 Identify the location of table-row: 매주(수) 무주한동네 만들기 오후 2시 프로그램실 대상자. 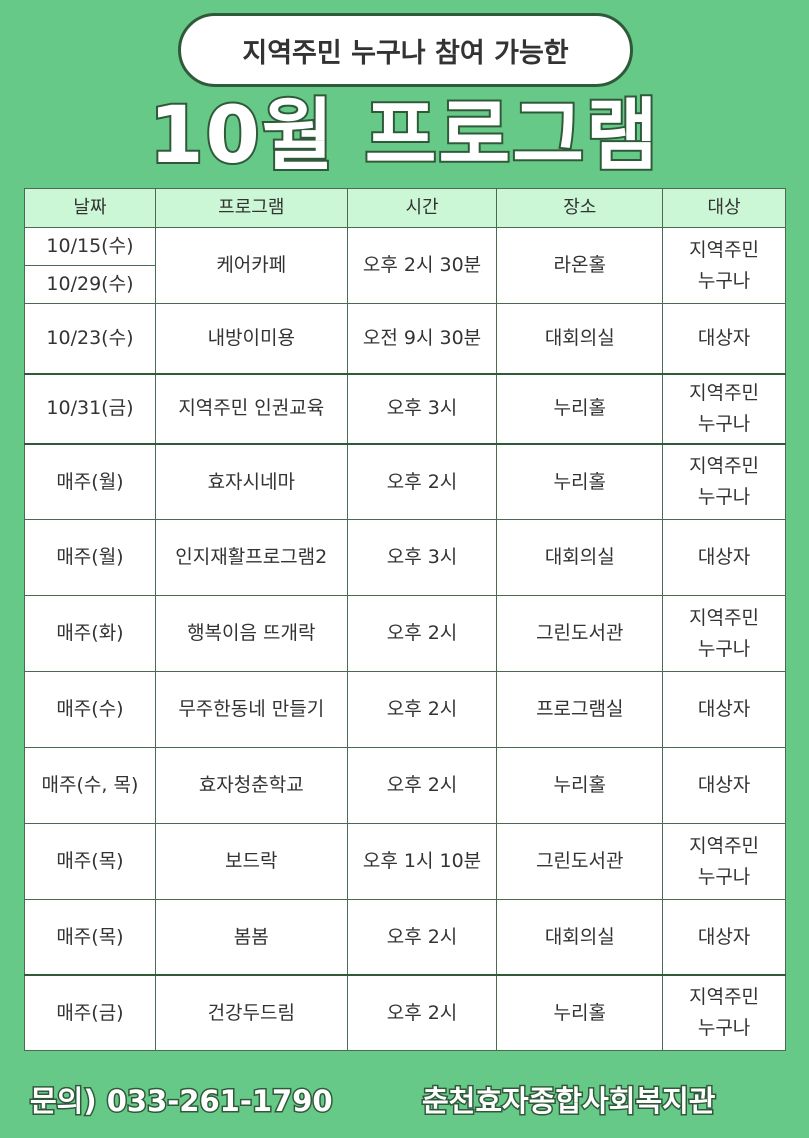
(405, 709).